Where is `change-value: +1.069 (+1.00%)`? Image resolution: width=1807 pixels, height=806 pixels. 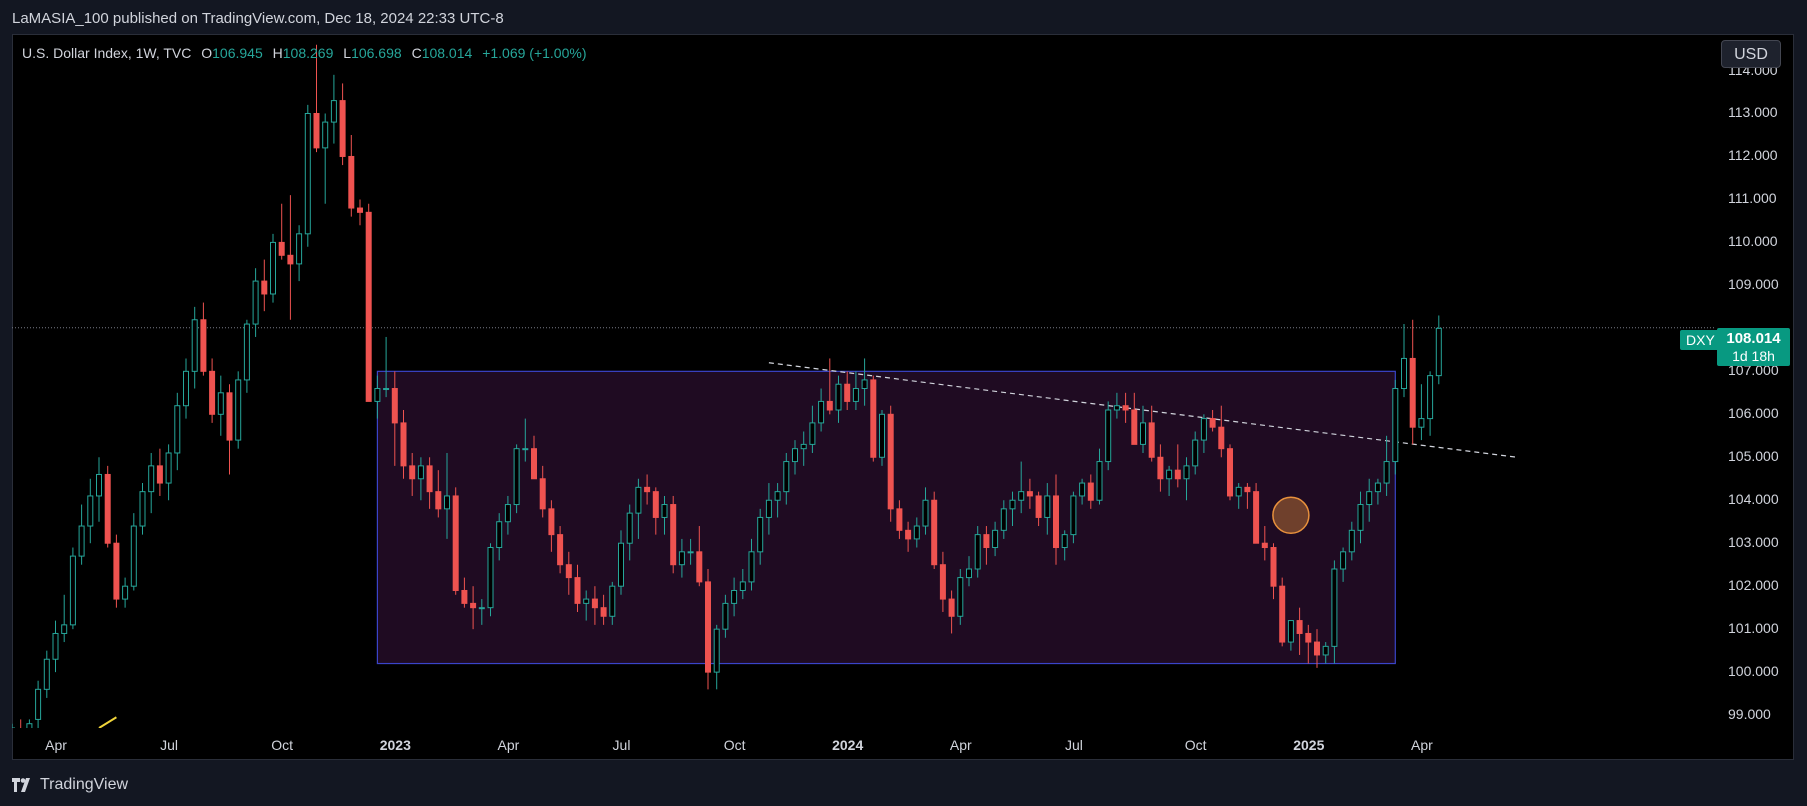
change-value: +1.069 (+1.00%) is located at coordinates (534, 53).